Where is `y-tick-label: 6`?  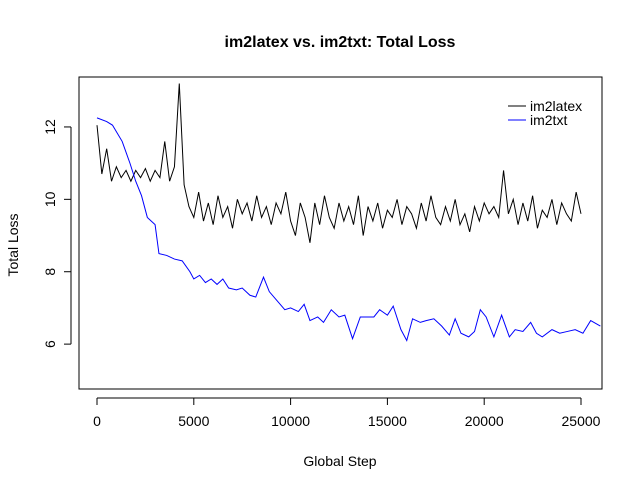 y-tick-label: 6 is located at coordinates (50, 344).